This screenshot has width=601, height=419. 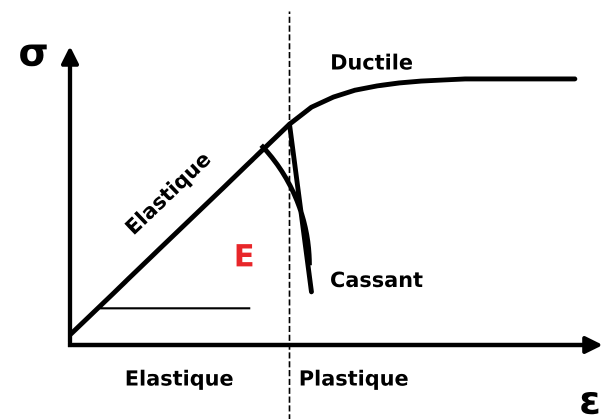 I want to click on text: Ductile, so click(x=372, y=62).